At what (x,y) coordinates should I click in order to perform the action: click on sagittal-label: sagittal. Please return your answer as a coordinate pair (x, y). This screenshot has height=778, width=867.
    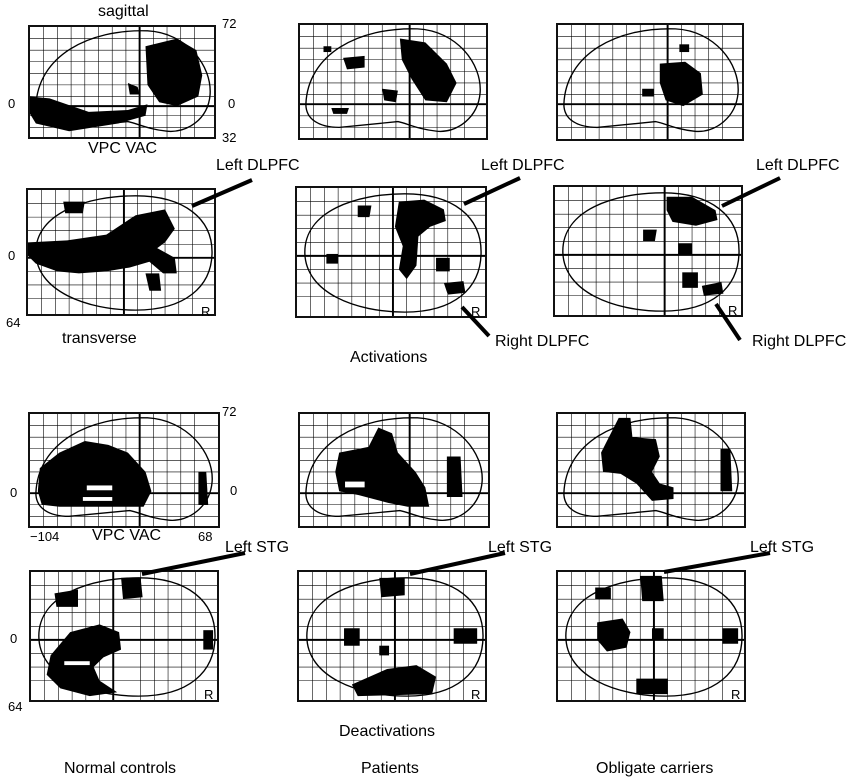
    Looking at the image, I should click on (123, 11).